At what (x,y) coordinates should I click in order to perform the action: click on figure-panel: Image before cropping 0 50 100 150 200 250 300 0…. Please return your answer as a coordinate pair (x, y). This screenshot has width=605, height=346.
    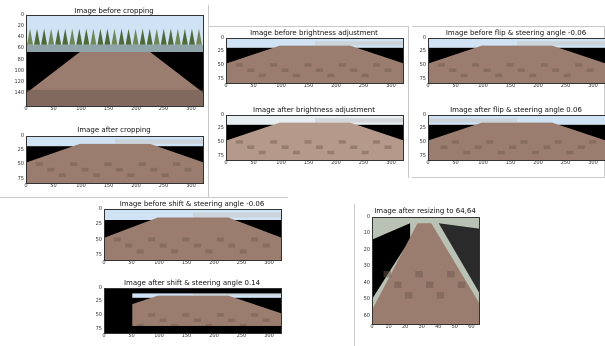
    Looking at the image, I should click on (105, 62).